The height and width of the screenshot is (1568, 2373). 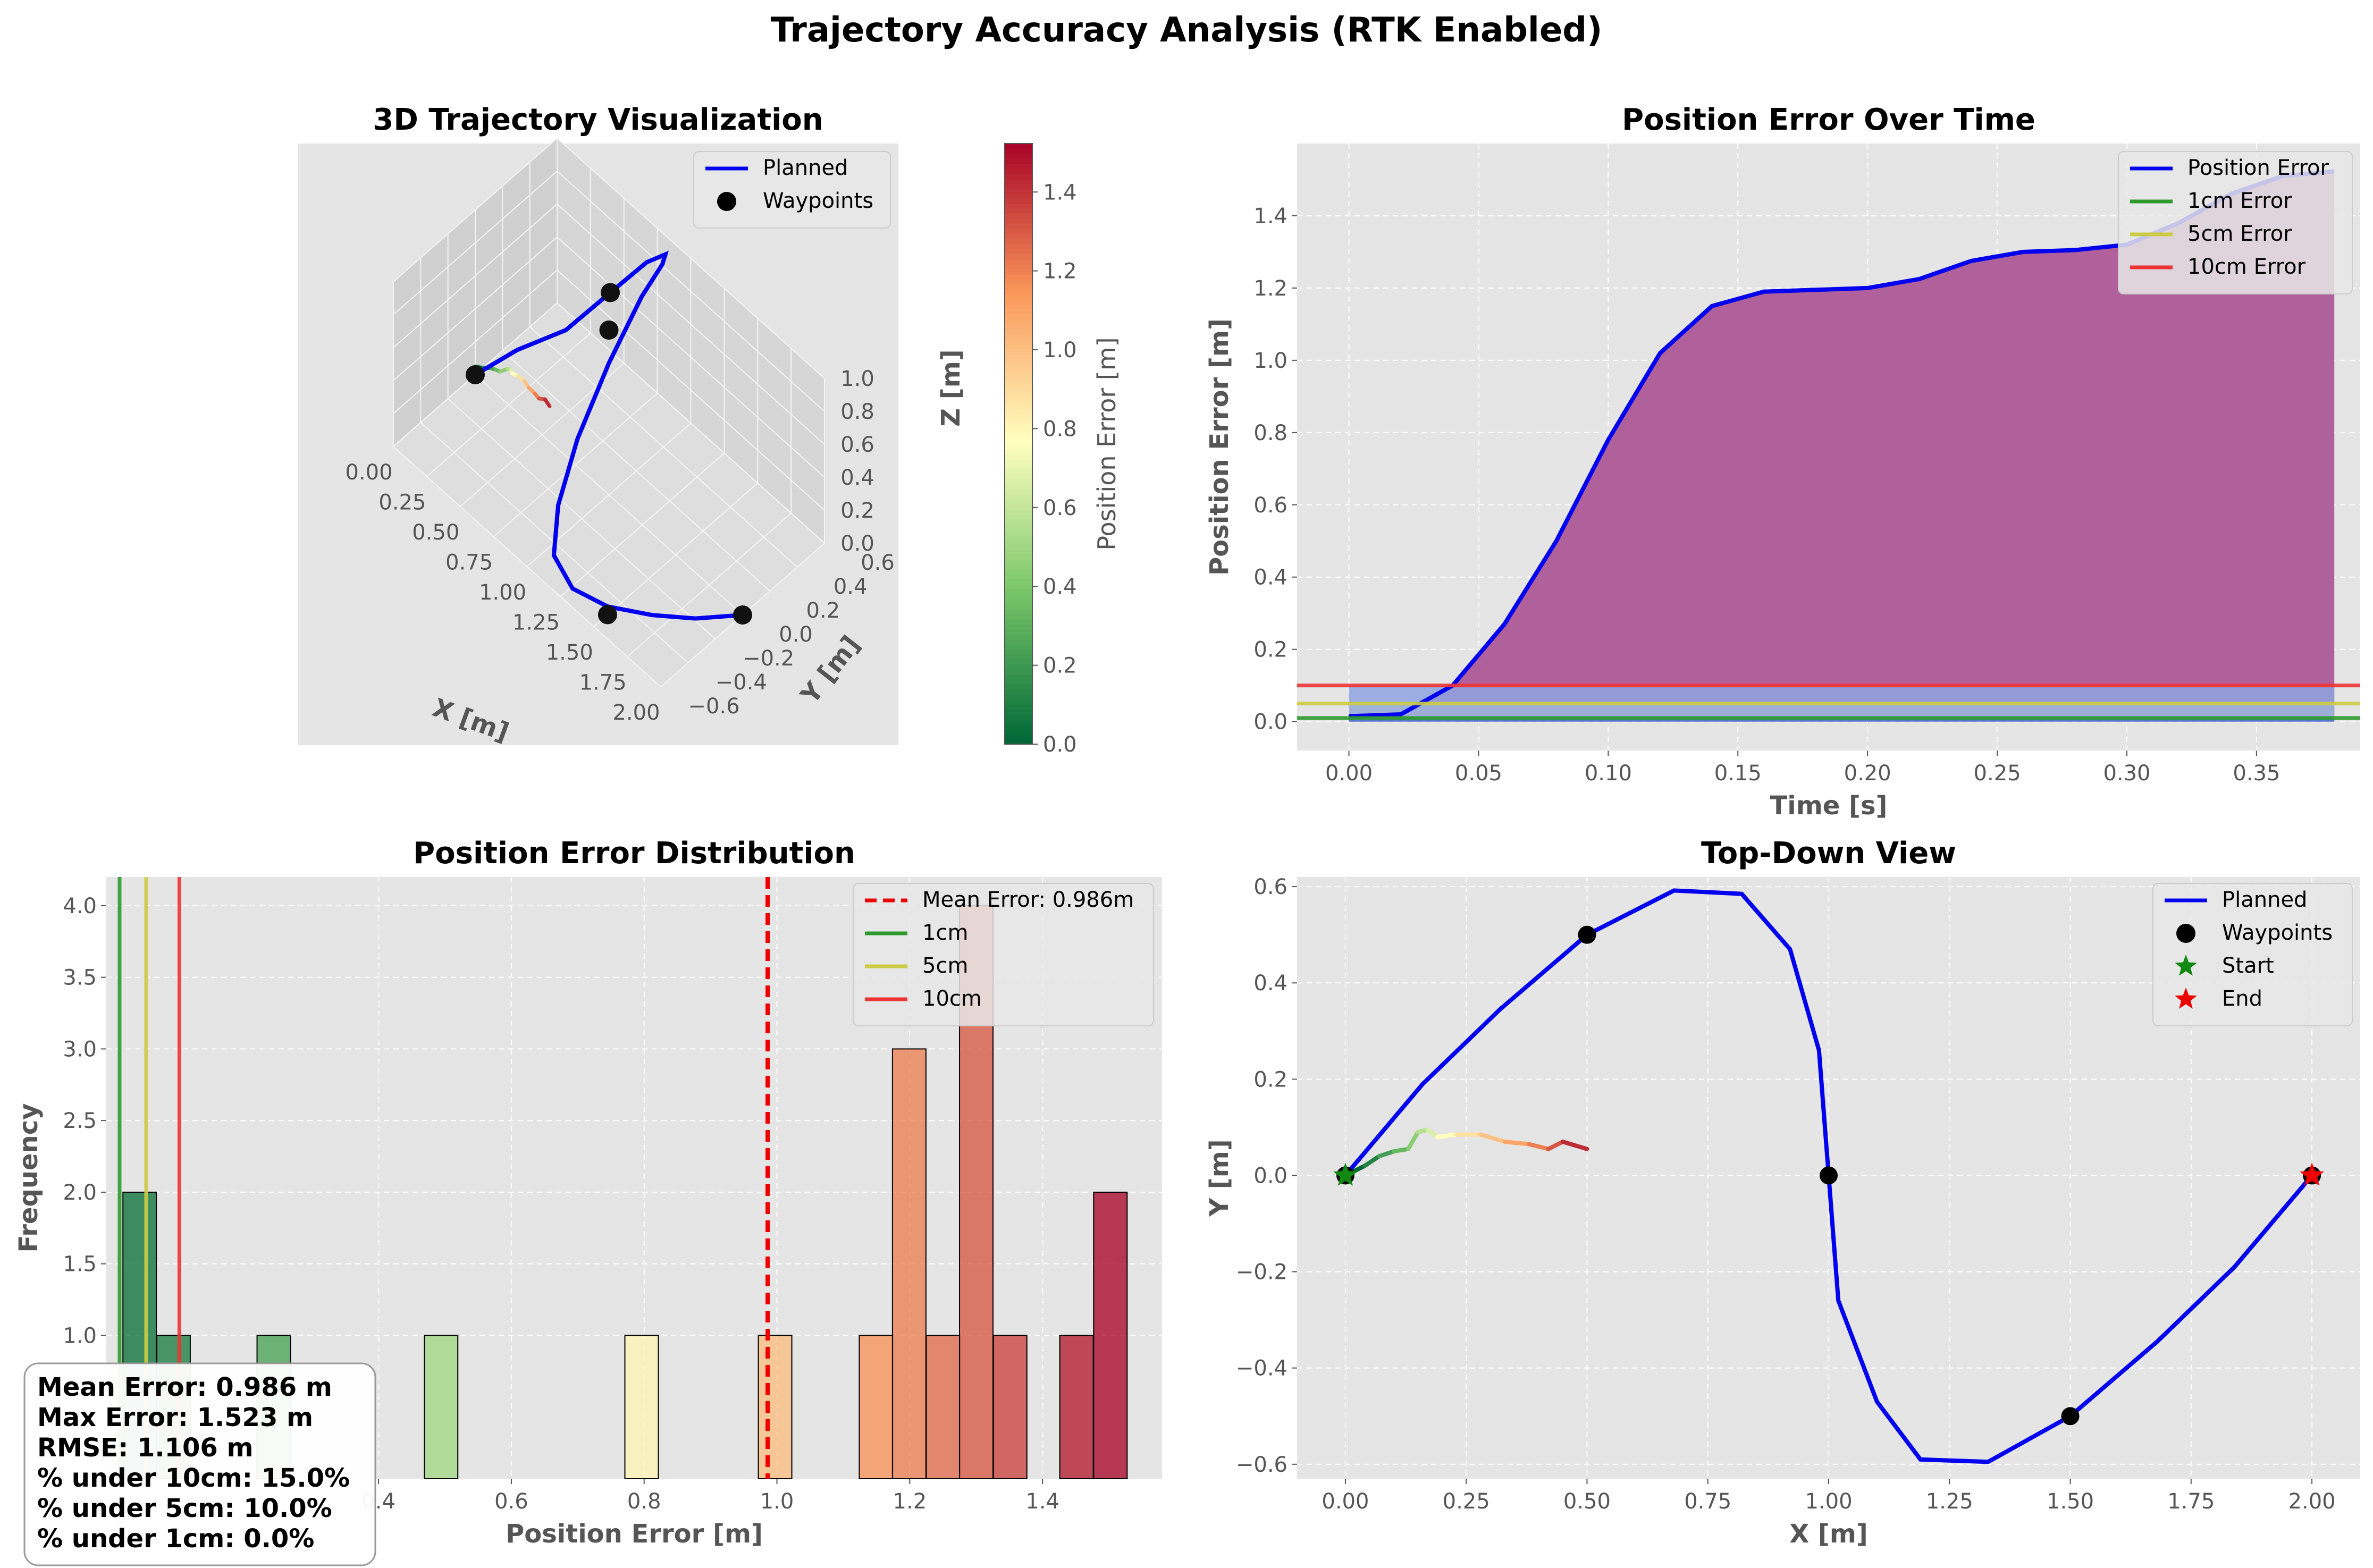 I want to click on y-tick-label: 1.2, so click(x=1270, y=288).